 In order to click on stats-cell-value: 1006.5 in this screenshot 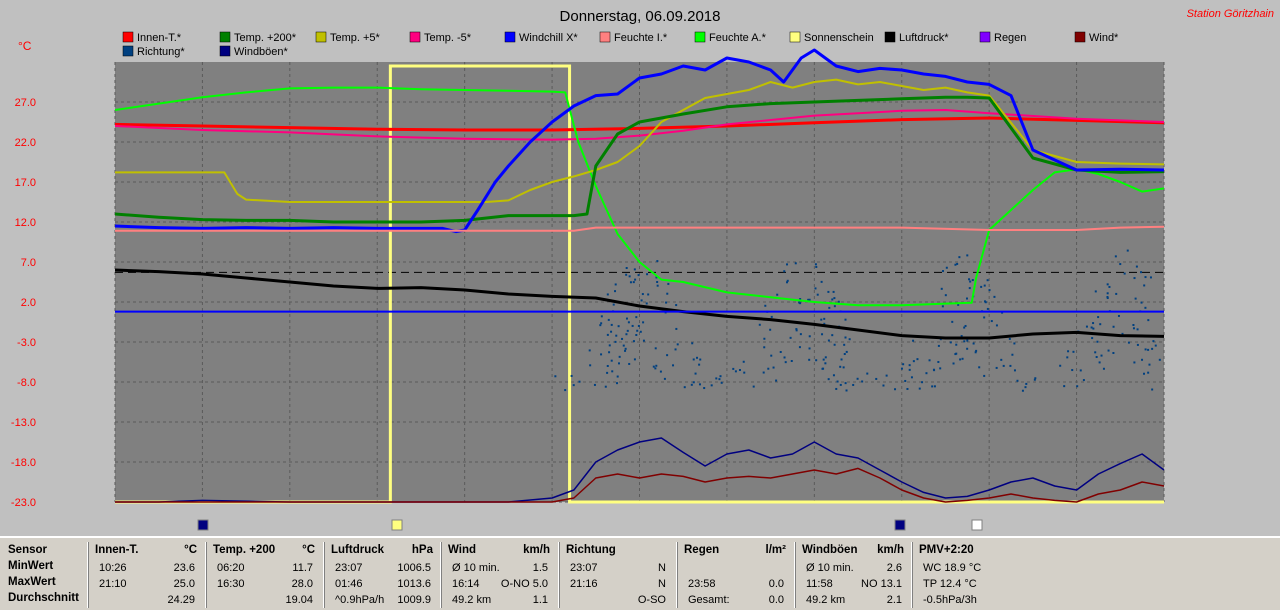, I will do `click(414, 568)`.